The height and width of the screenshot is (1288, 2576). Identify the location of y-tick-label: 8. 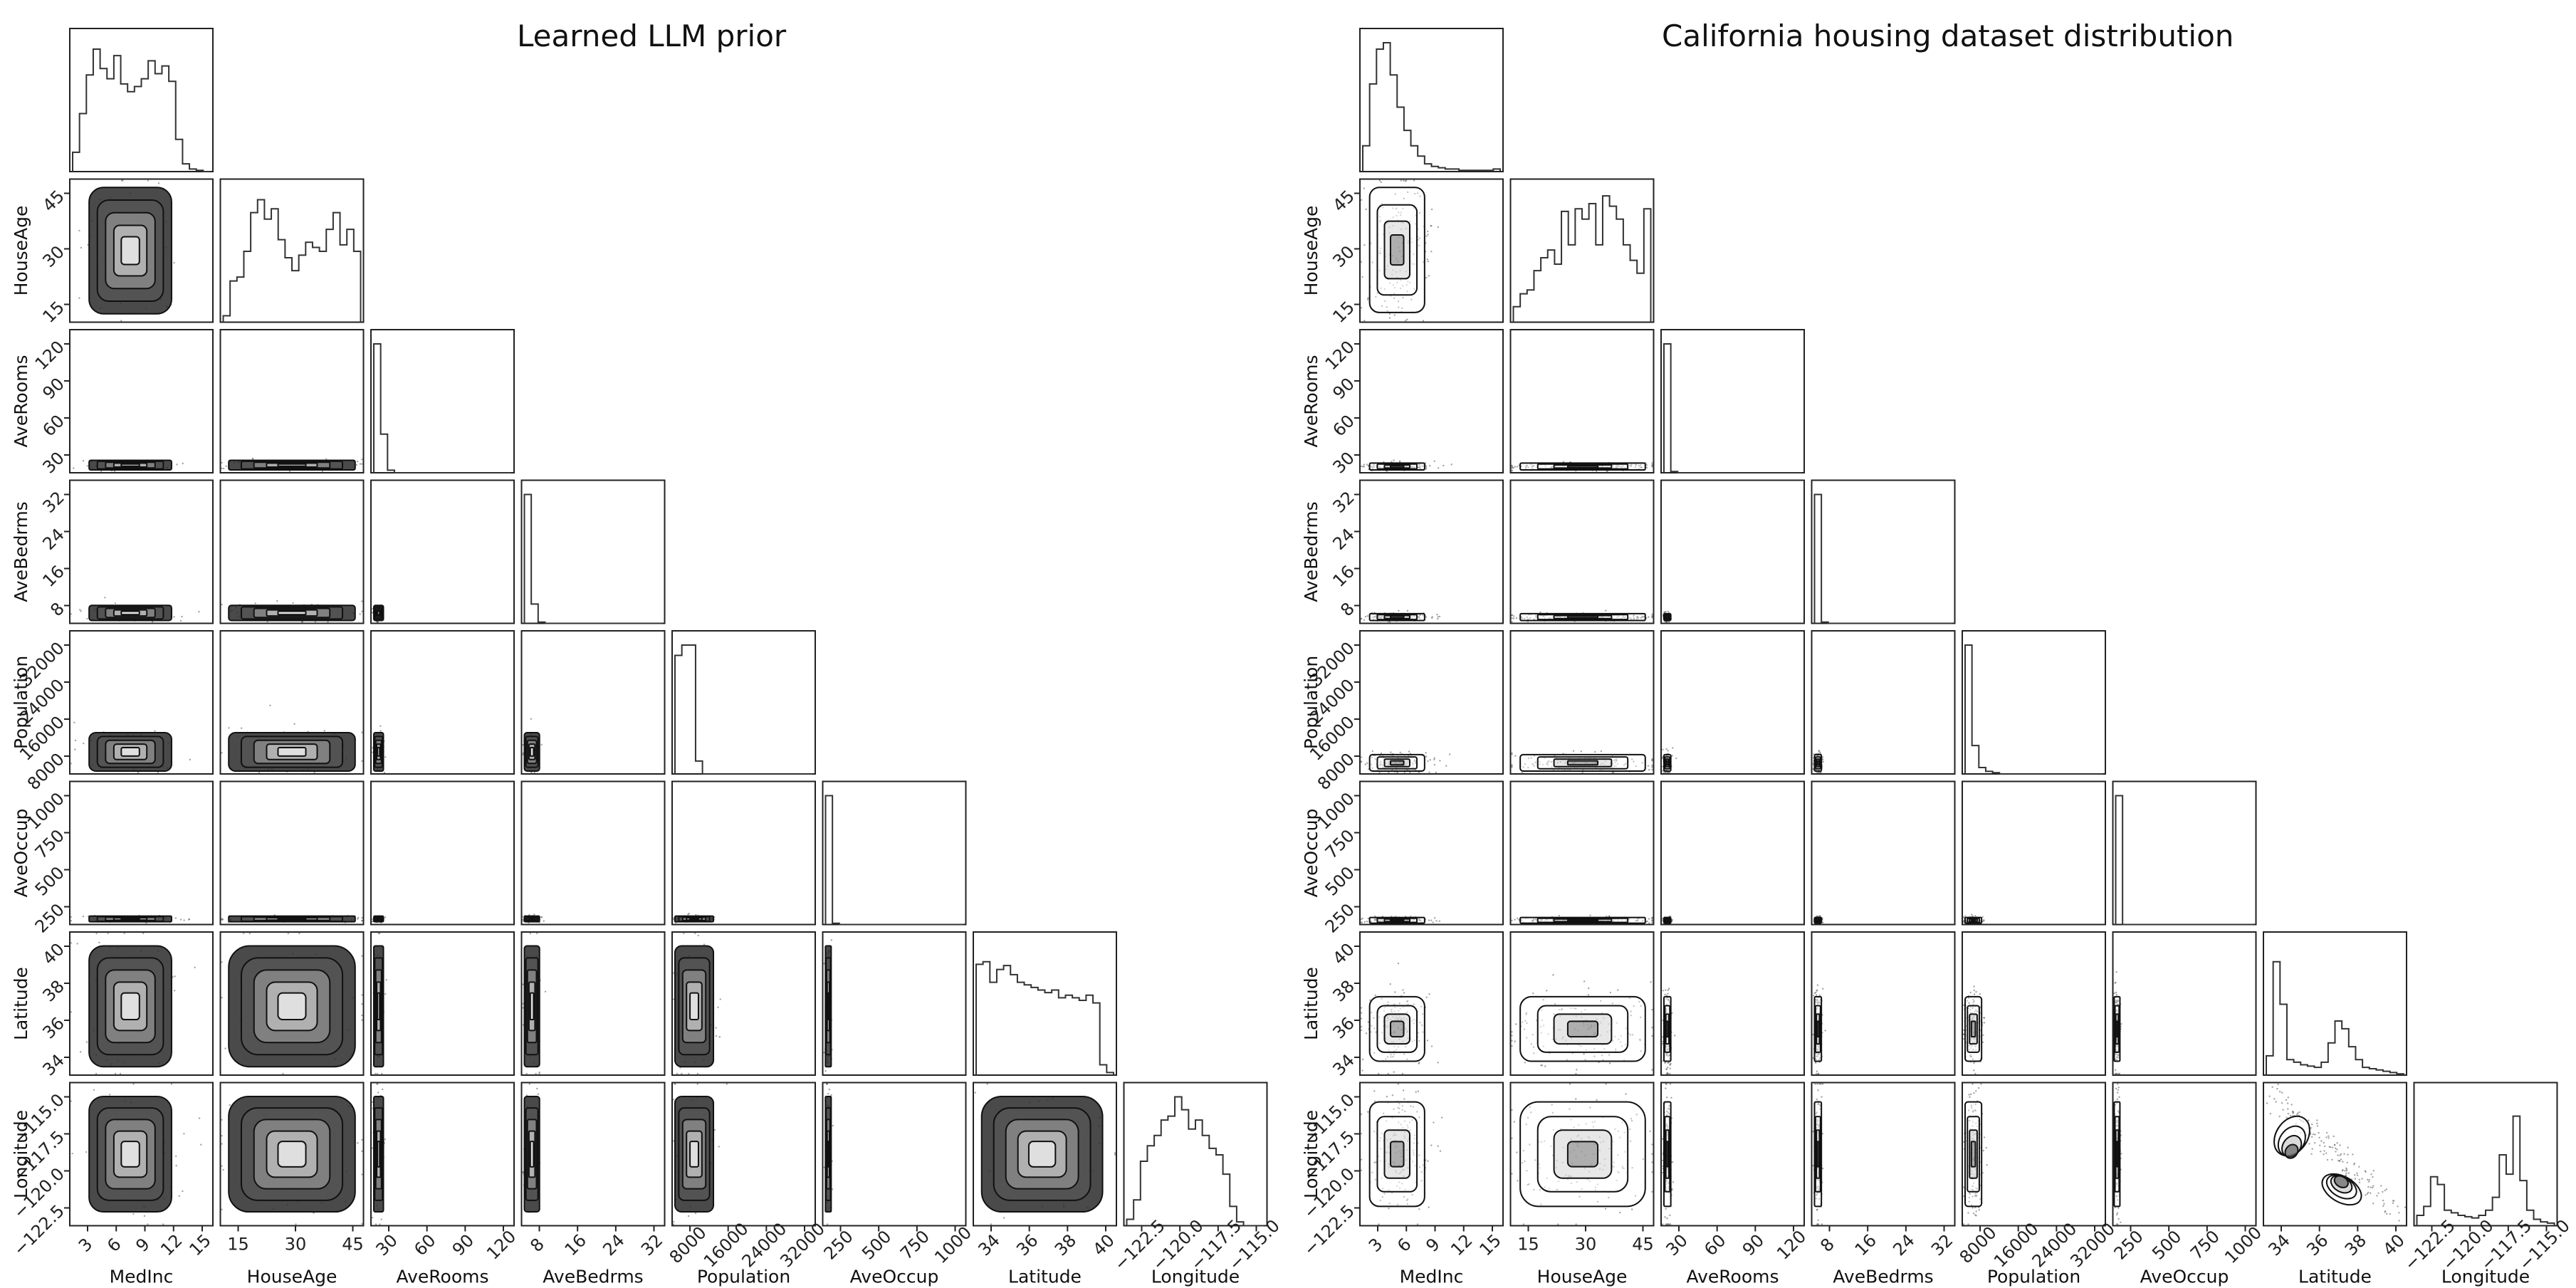
(1347, 610).